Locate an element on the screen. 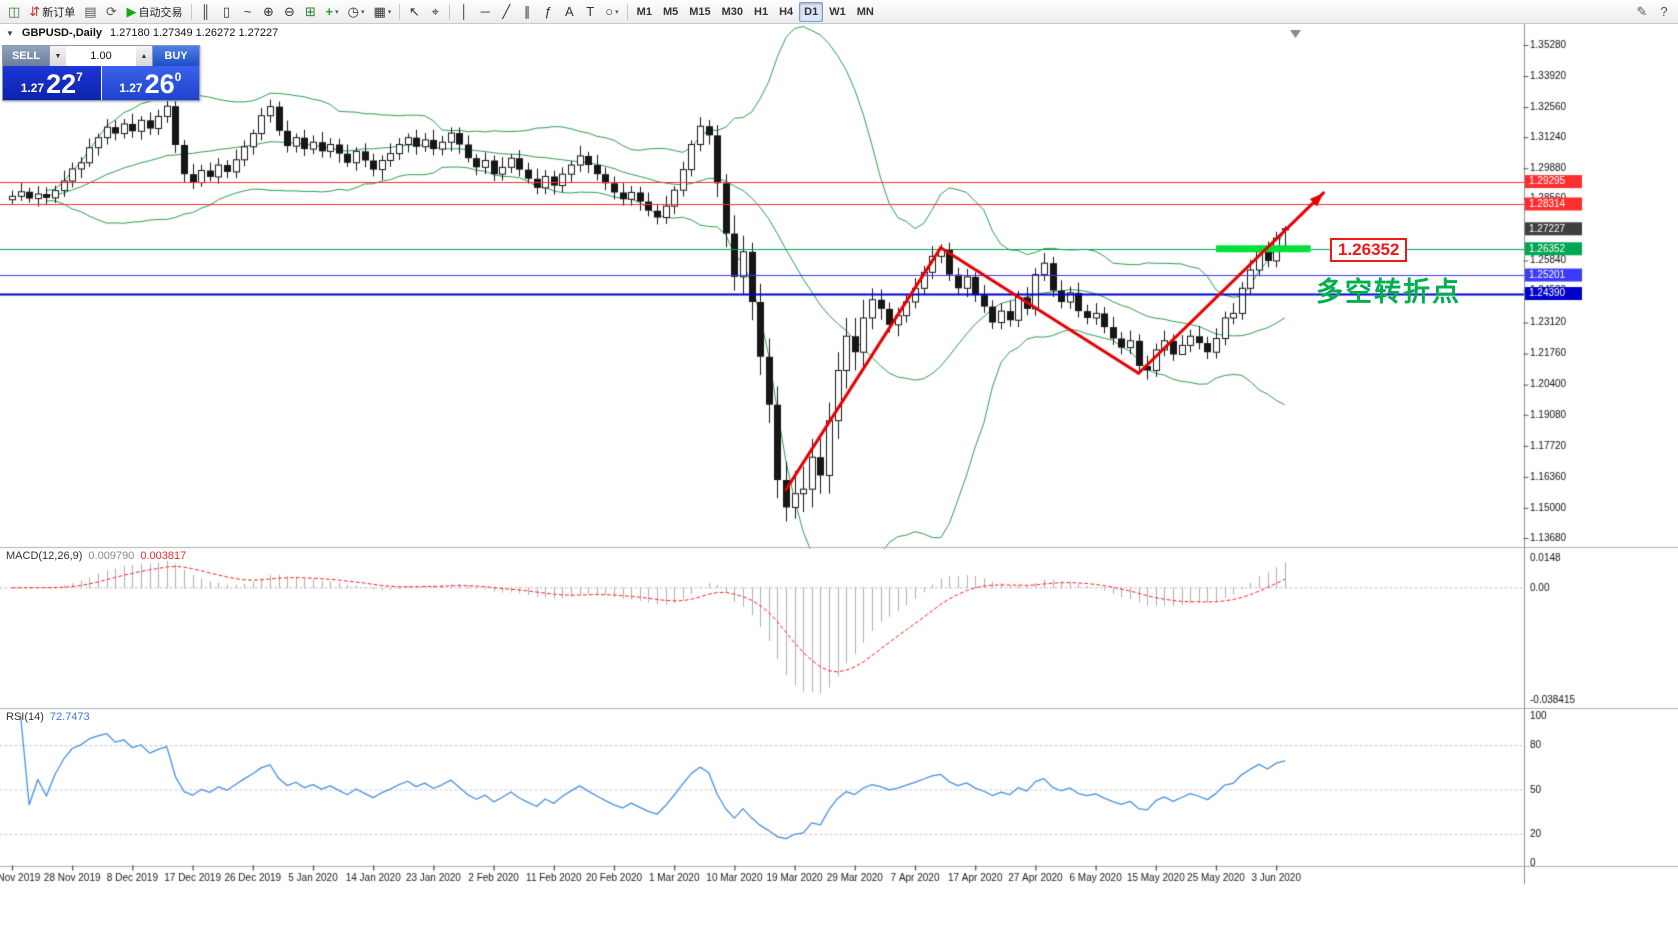 The width and height of the screenshot is (1678, 950). buy-price-sup: 0 is located at coordinates (178, 77).